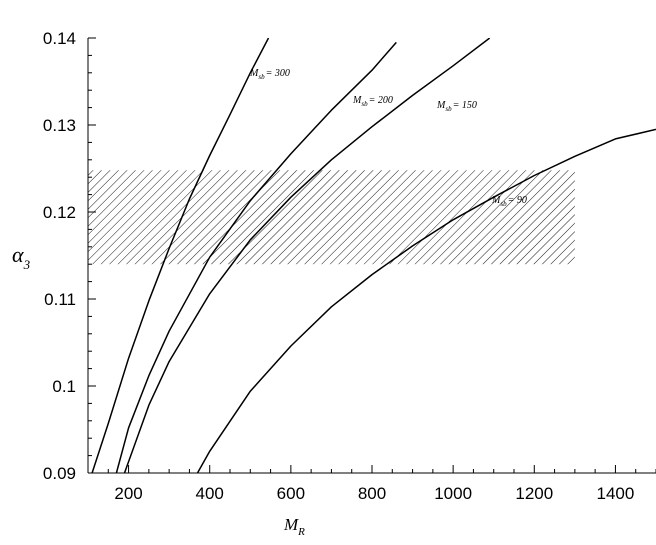 The image size is (656, 545). Describe the element at coordinates (456, 106) in the screenshot. I see `curve-label-150: Msb= 150` at that location.